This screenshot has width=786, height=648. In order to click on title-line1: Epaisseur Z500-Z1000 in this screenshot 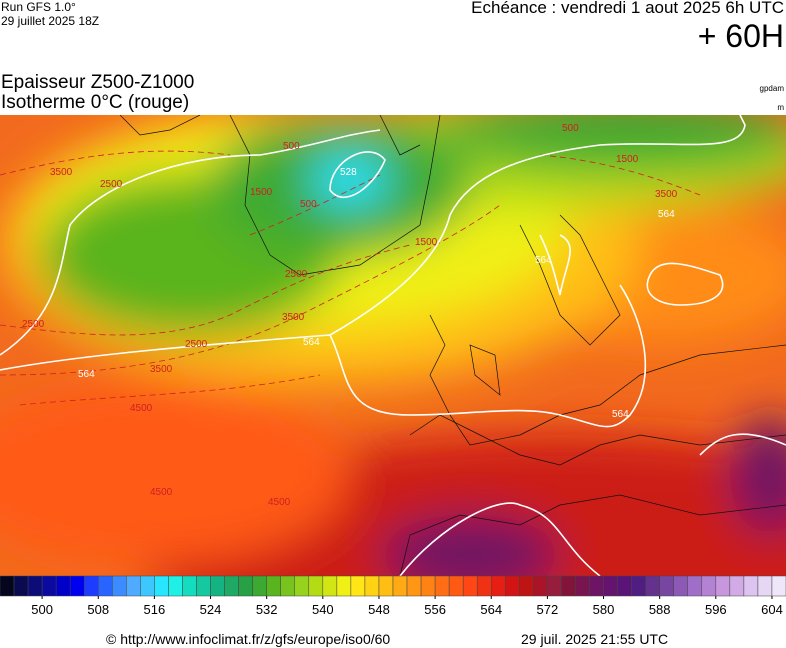, I will do `click(98, 82)`.